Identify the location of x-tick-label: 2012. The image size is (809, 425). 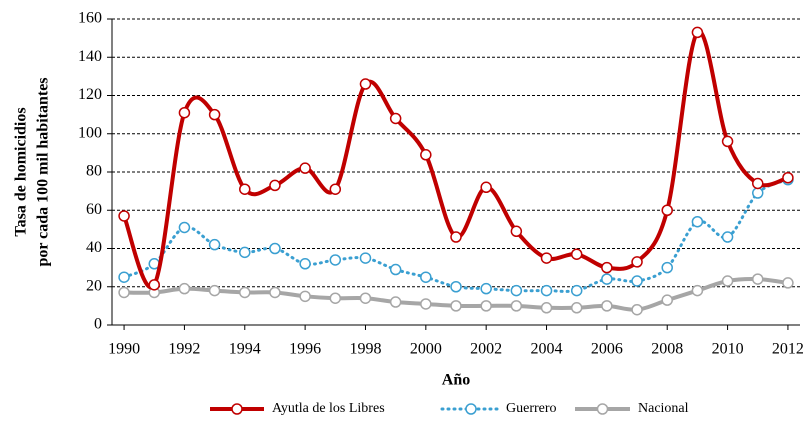
(788, 349).